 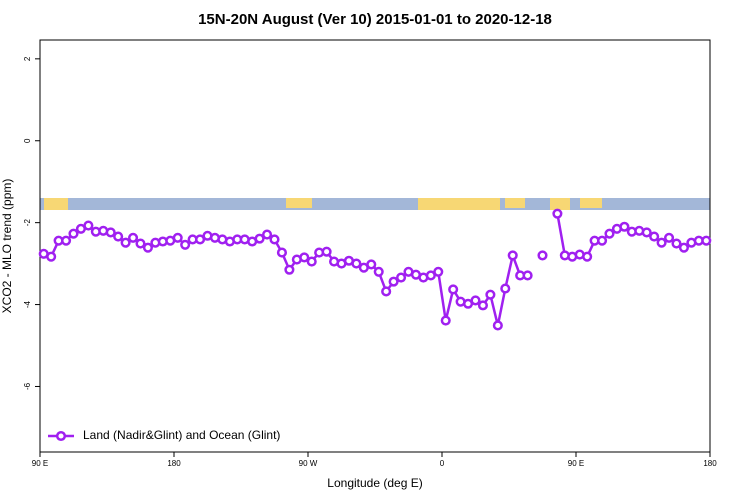 What do you see at coordinates (27, 223) in the screenshot?
I see `y-tick-label: -2` at bounding box center [27, 223].